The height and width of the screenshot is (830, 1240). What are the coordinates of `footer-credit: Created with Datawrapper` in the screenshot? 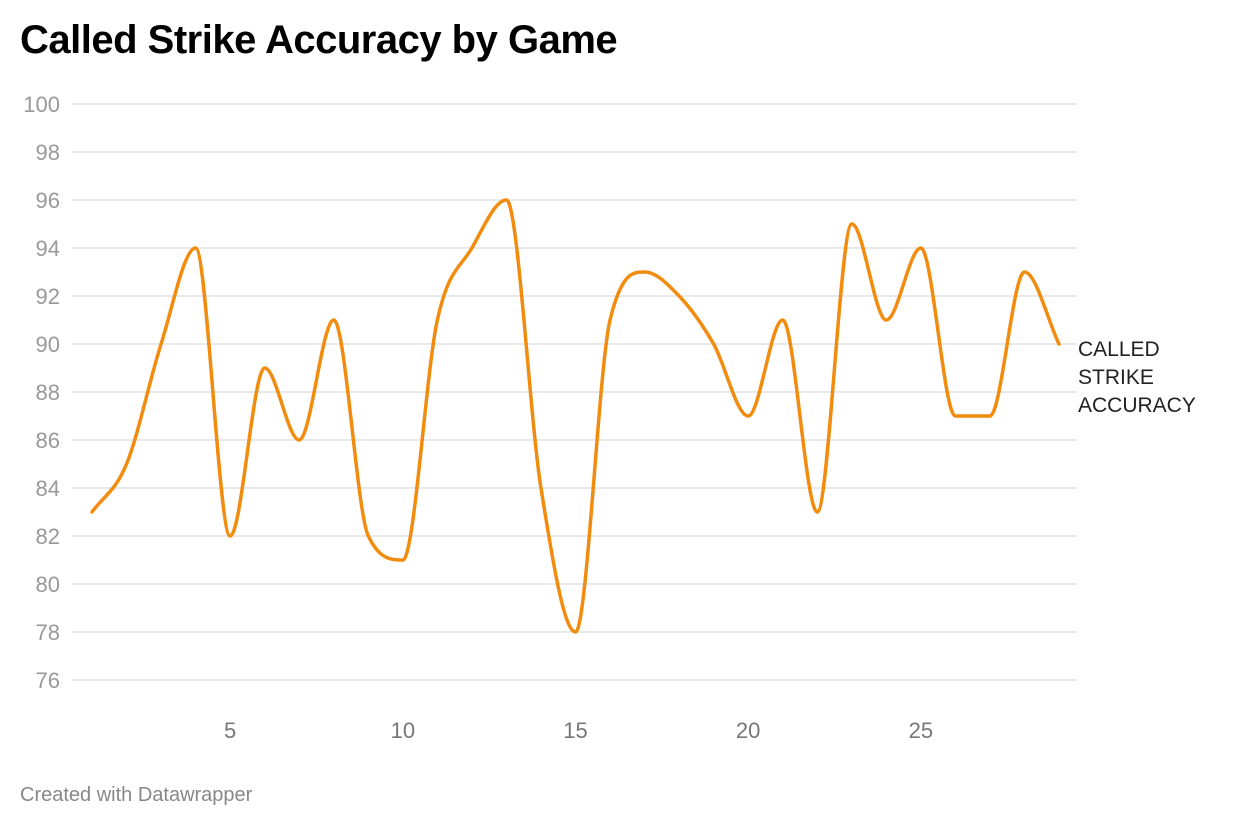 It's located at (136, 795).